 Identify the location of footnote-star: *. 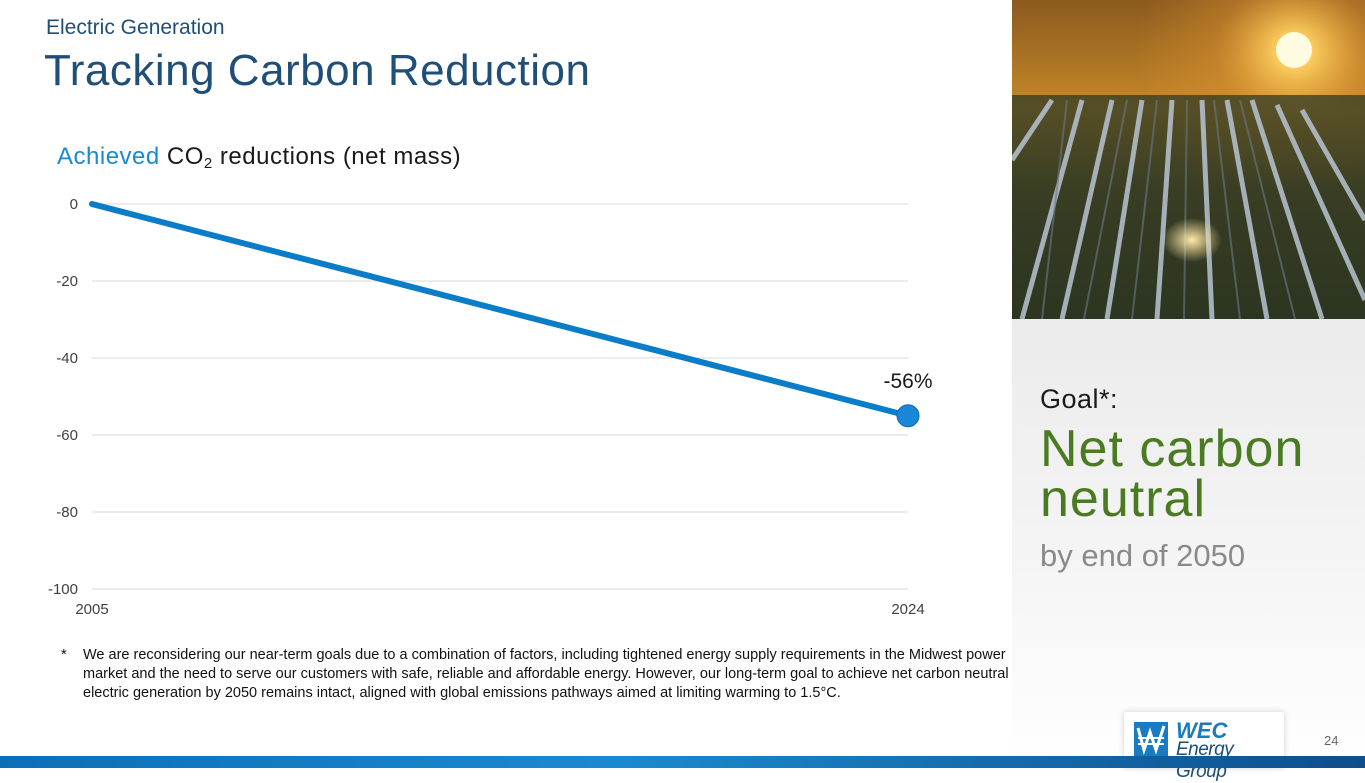
(64, 655).